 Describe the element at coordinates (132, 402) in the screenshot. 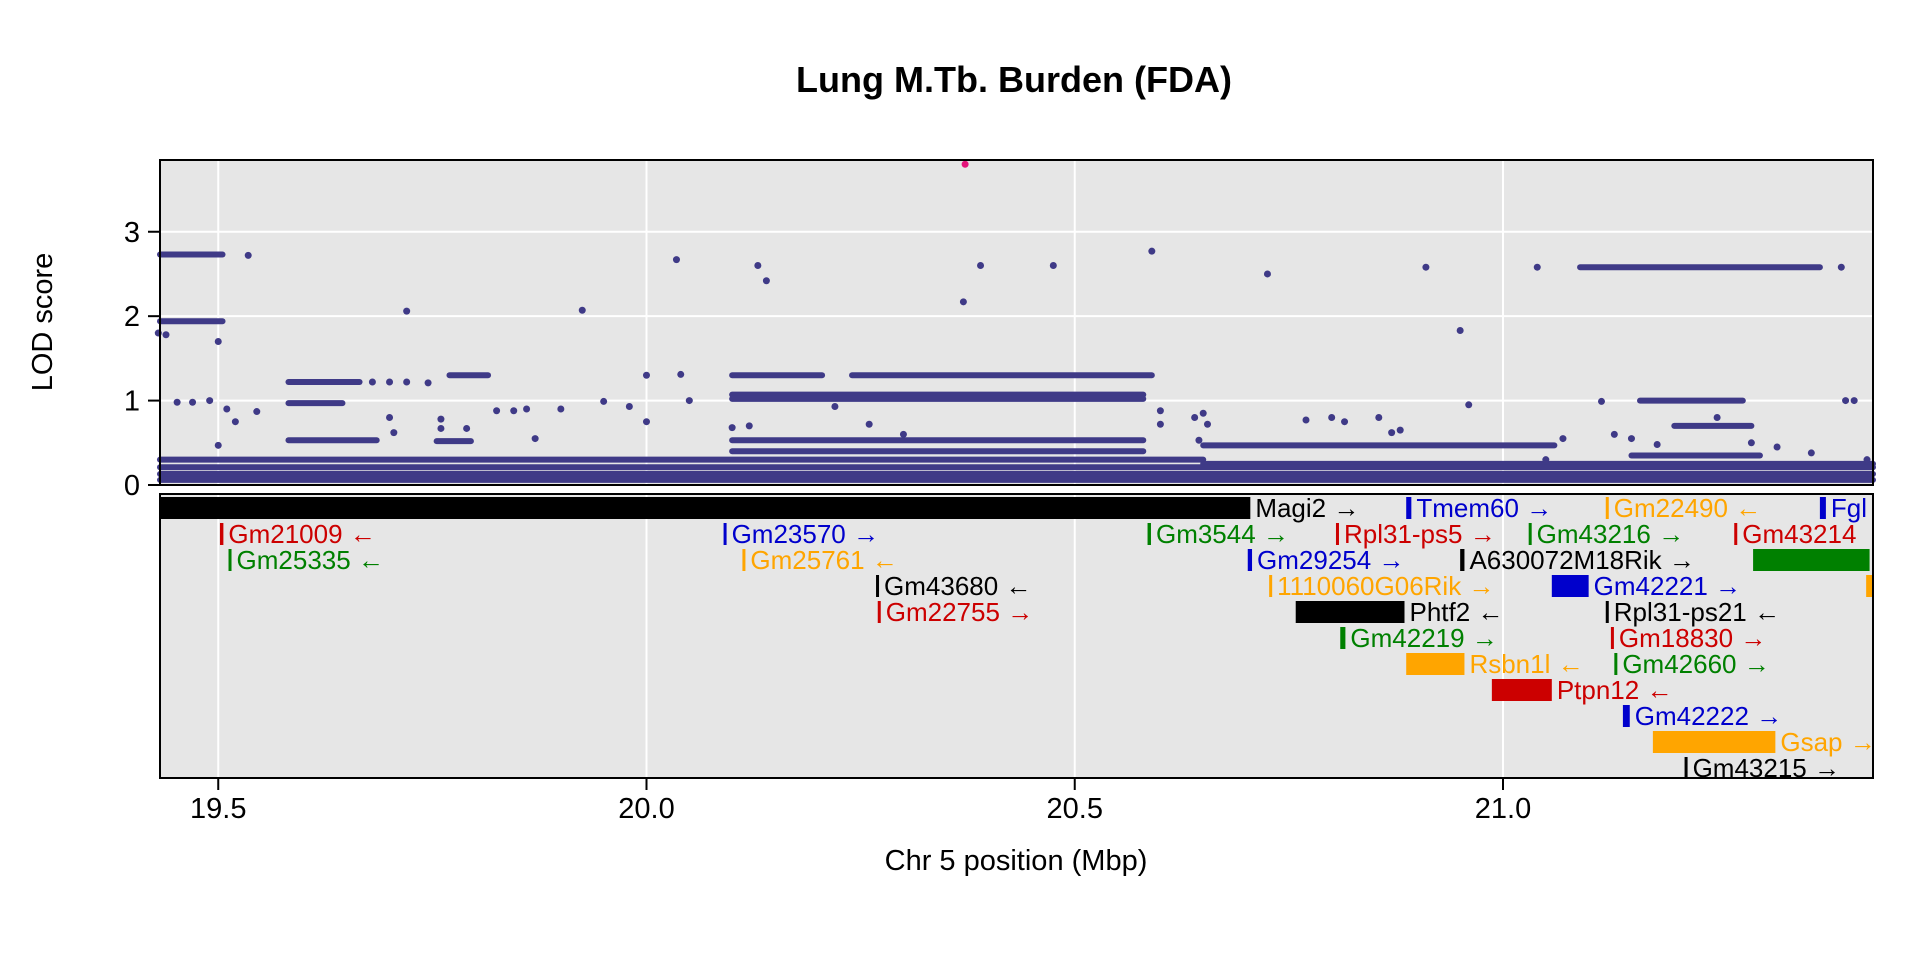

I see `y-tick-label: 1` at that location.